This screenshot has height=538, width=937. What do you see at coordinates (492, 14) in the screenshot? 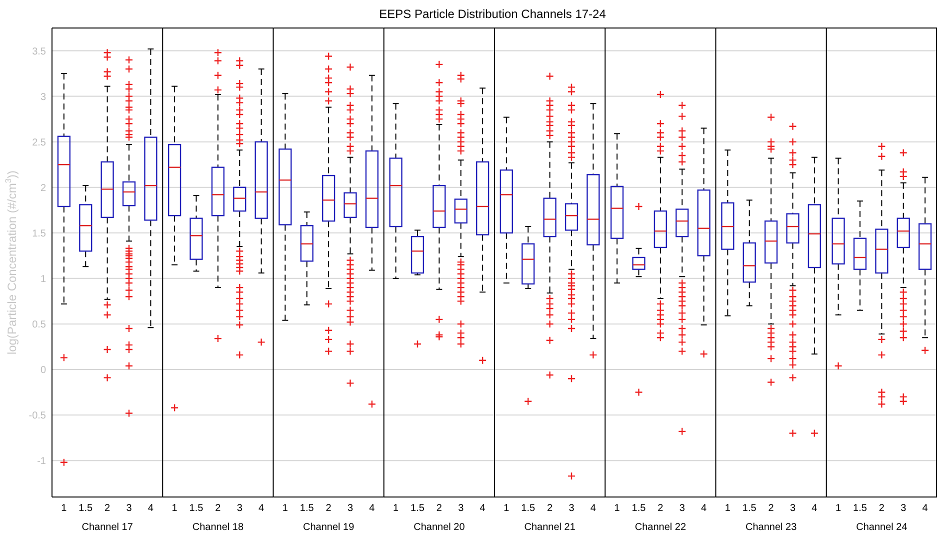
I see `chart-title: EEPS Particle Distribution Channels 17-24` at bounding box center [492, 14].